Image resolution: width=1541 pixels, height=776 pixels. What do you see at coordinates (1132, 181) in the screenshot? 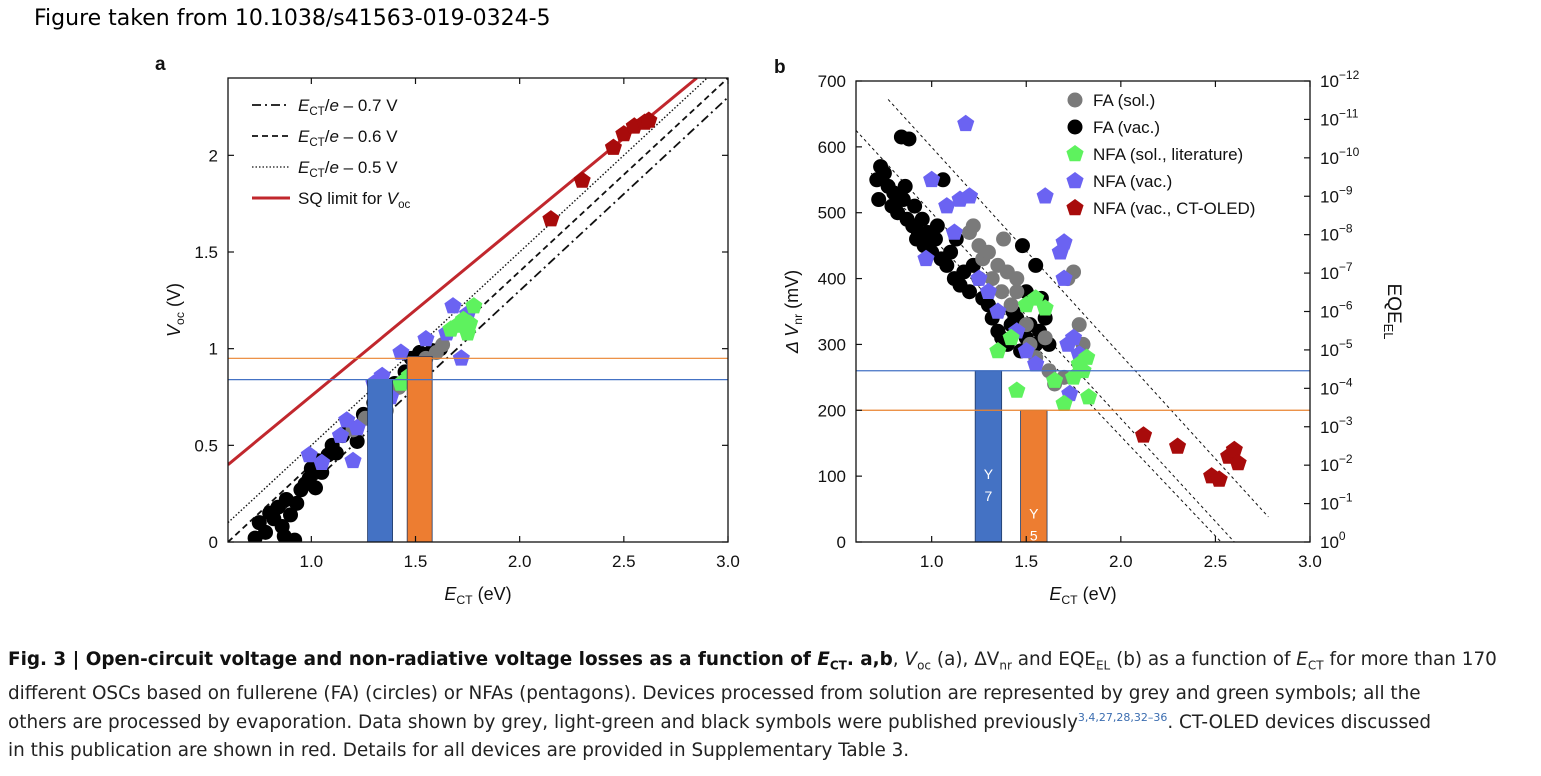
I see `legend-entry: NFA (vac.)` at bounding box center [1132, 181].